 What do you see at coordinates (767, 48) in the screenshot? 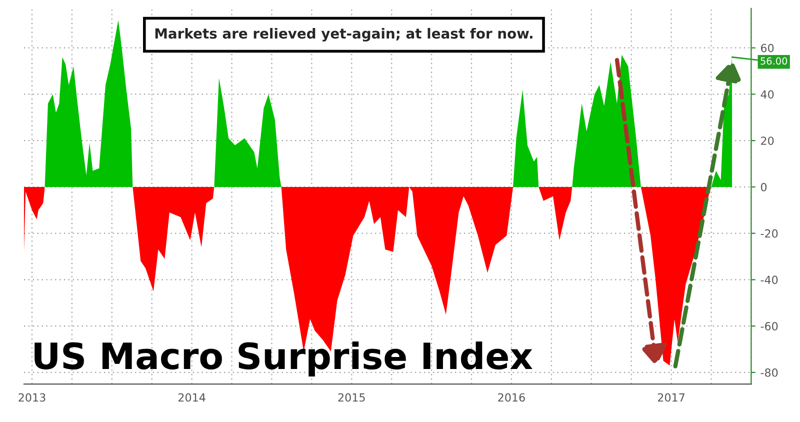
I see `y-tick-label: 60` at bounding box center [767, 48].